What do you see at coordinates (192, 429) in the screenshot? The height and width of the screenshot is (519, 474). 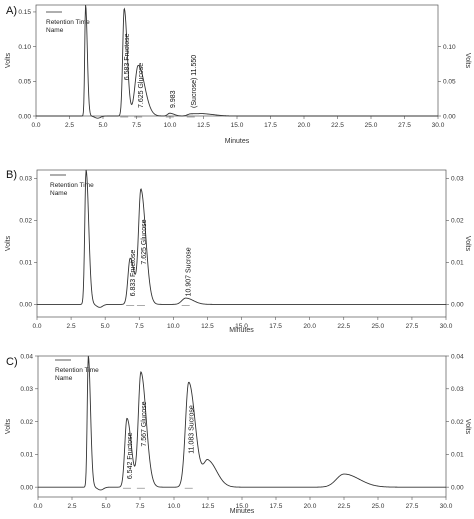 I see `peak-label-3: 11.083 Sucrose` at bounding box center [192, 429].